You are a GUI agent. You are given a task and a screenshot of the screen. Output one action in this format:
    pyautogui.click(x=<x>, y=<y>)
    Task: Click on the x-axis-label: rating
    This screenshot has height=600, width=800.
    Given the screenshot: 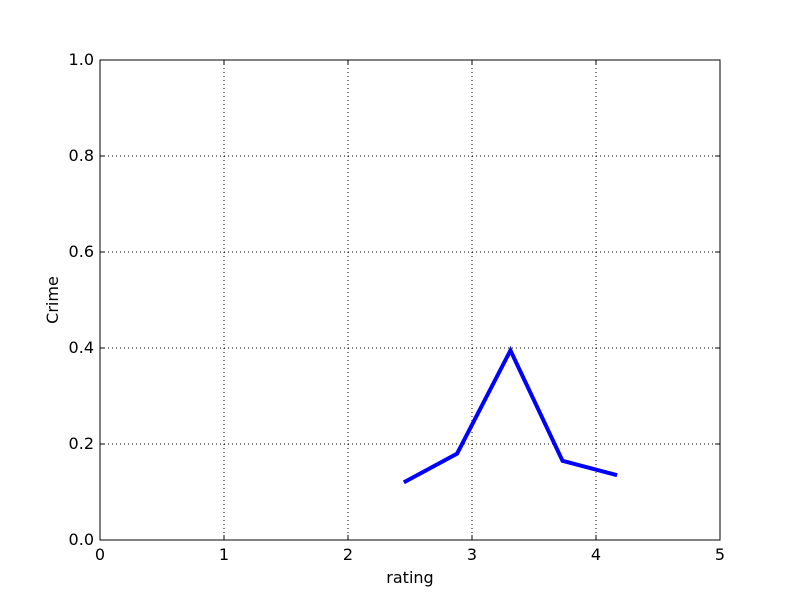 What is the action you would take?
    pyautogui.click(x=409, y=577)
    